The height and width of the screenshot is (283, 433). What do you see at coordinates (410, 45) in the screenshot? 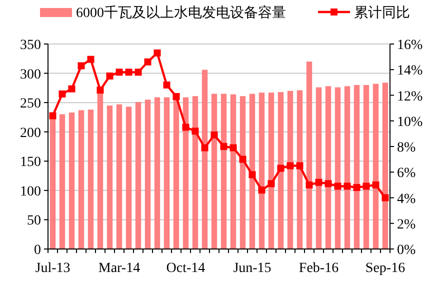
I see `y2-tick-label: 16%` at bounding box center [410, 45].